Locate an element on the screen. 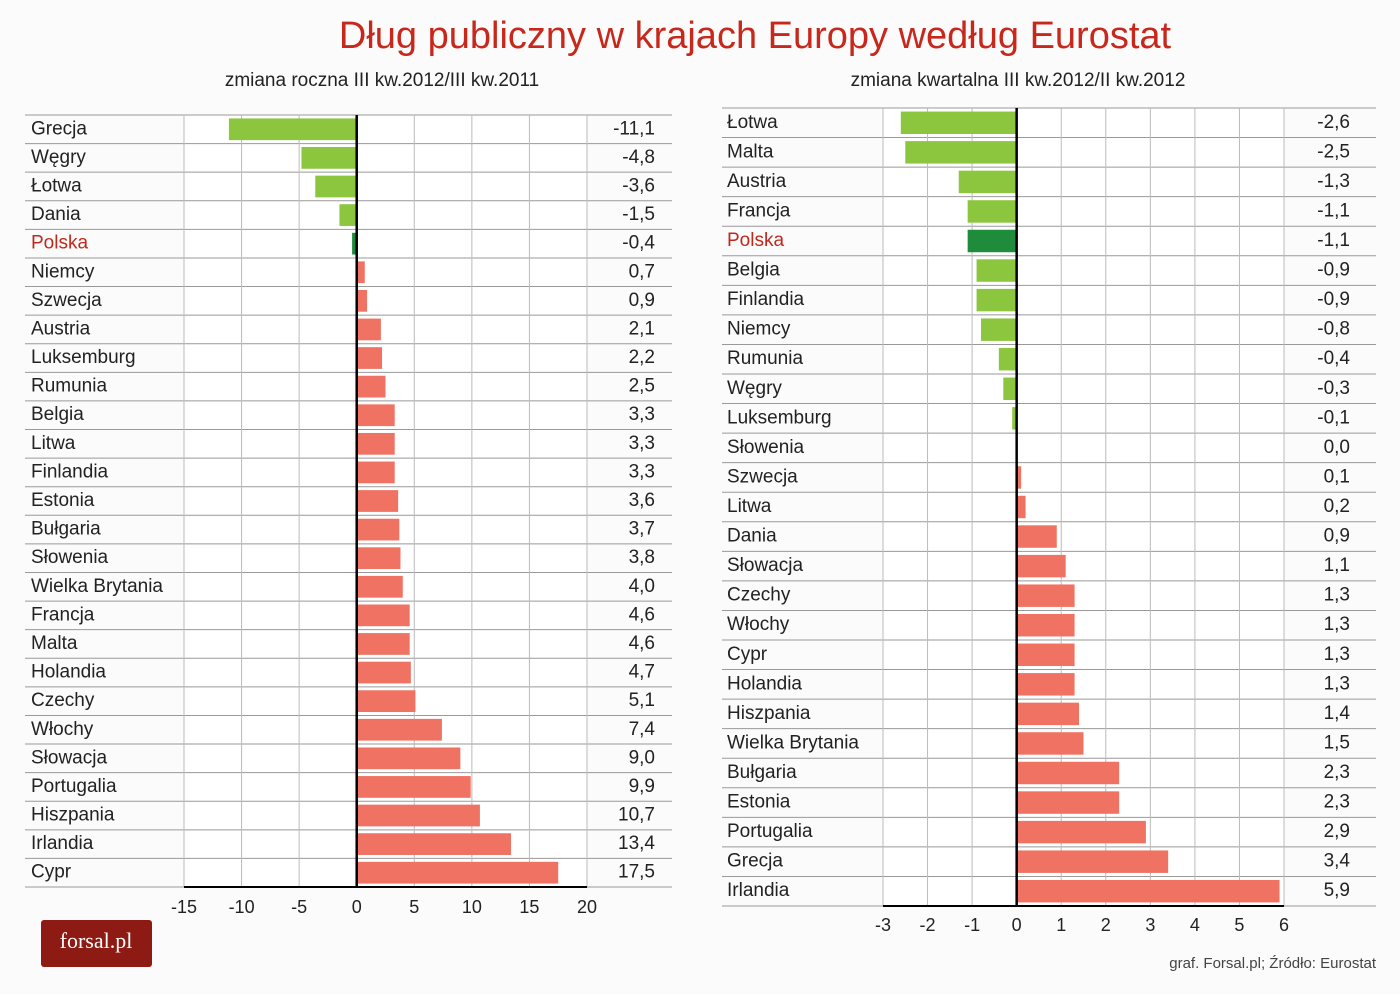 The width and height of the screenshot is (1400, 999). value-label: 3,4 is located at coordinates (1337, 861).